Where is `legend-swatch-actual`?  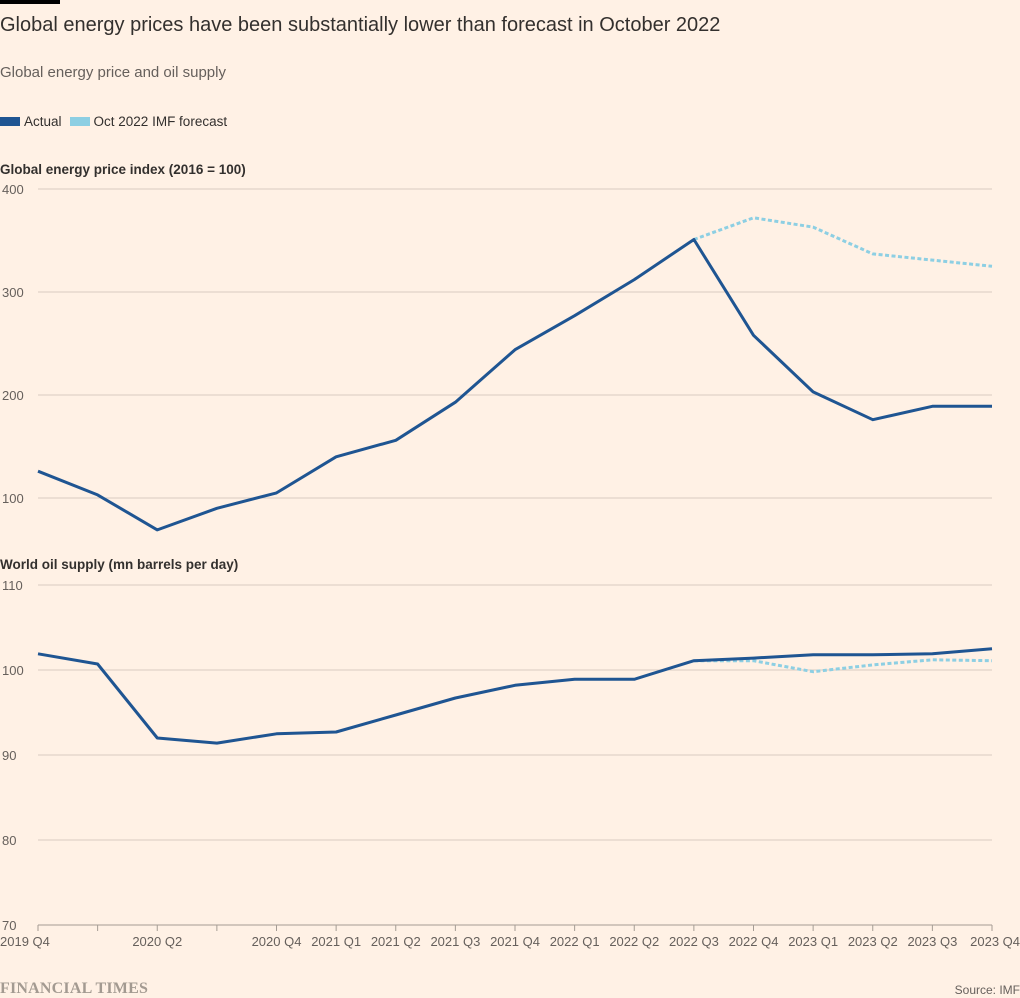
legend-swatch-actual is located at coordinates (10, 121).